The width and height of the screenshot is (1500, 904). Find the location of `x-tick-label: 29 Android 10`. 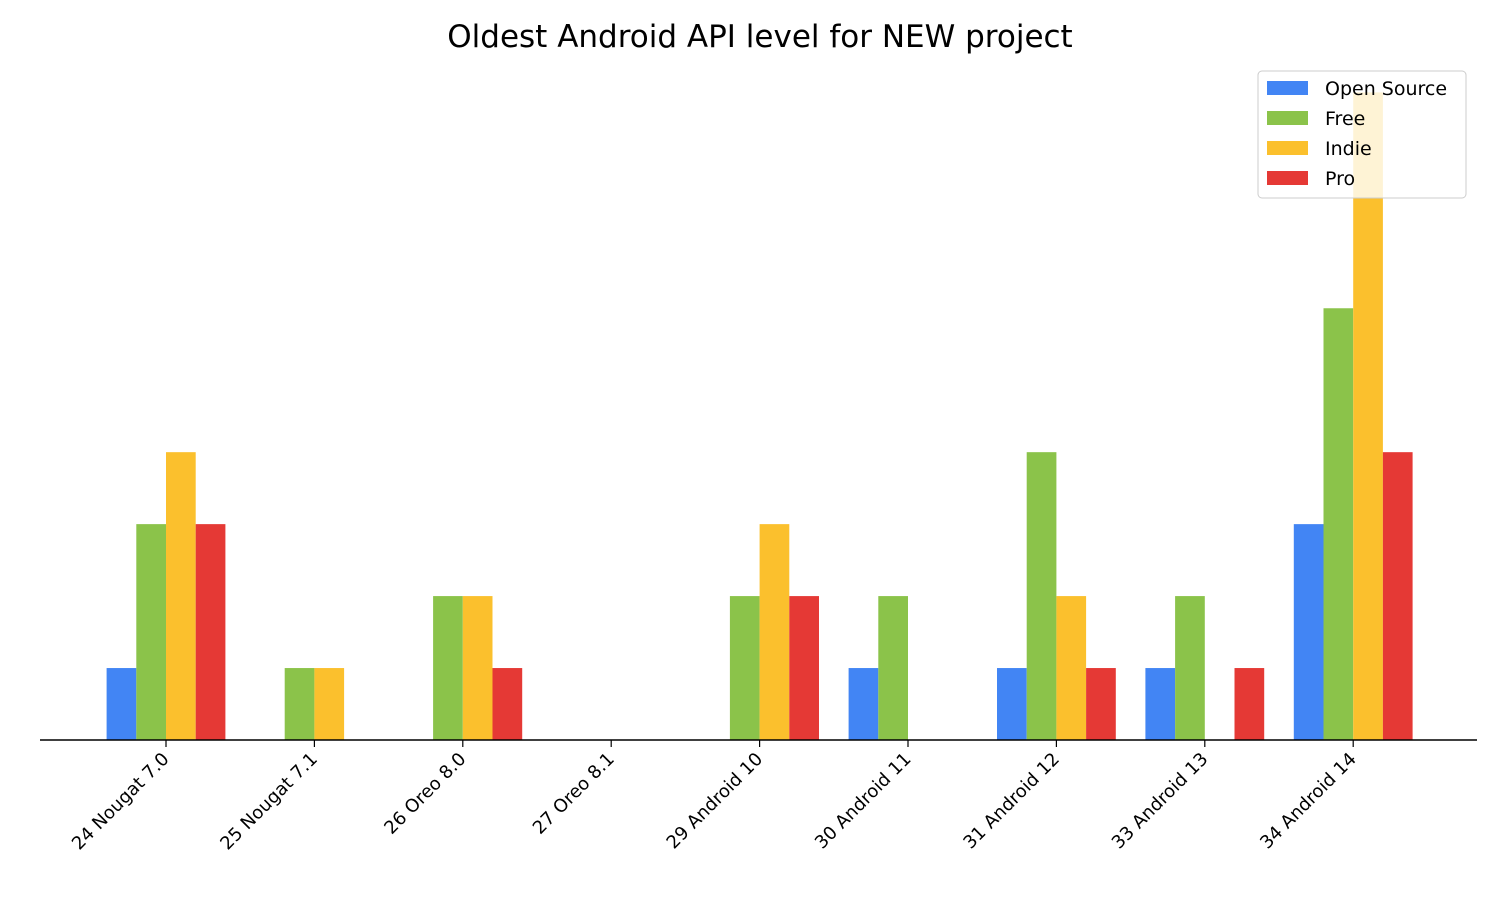

x-tick-label: 29 Android 10 is located at coordinates (715, 801).